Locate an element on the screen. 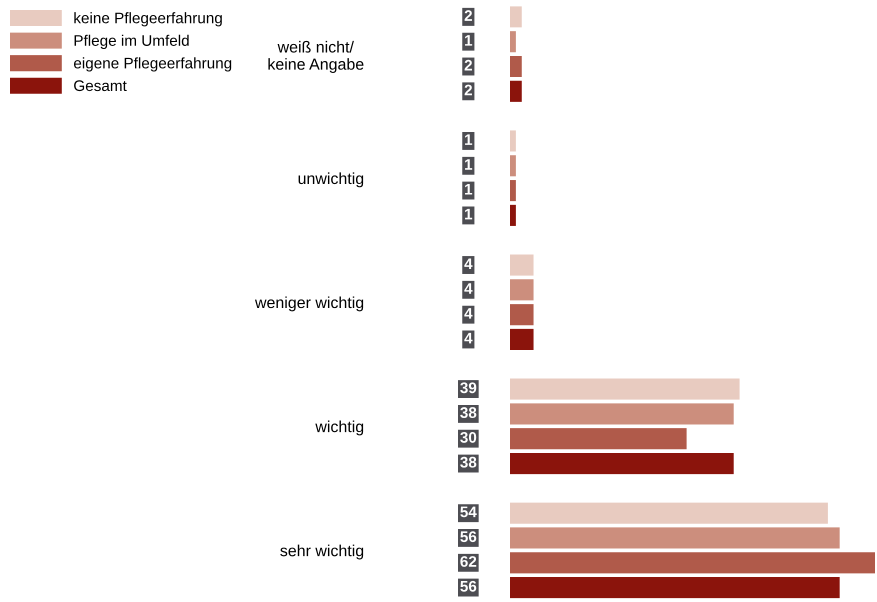  data-label: 30 is located at coordinates (468, 437).